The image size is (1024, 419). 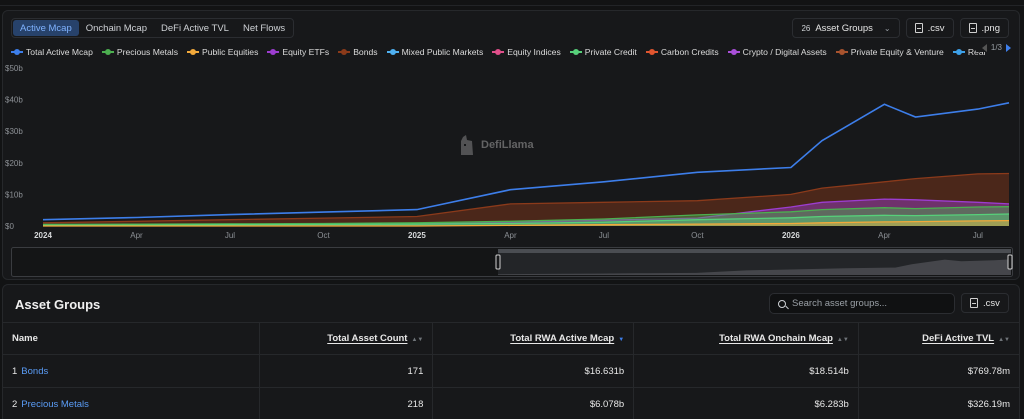 What do you see at coordinates (131, 403) in the screenshot?
I see `cell-name: 2 Precious Metals` at bounding box center [131, 403].